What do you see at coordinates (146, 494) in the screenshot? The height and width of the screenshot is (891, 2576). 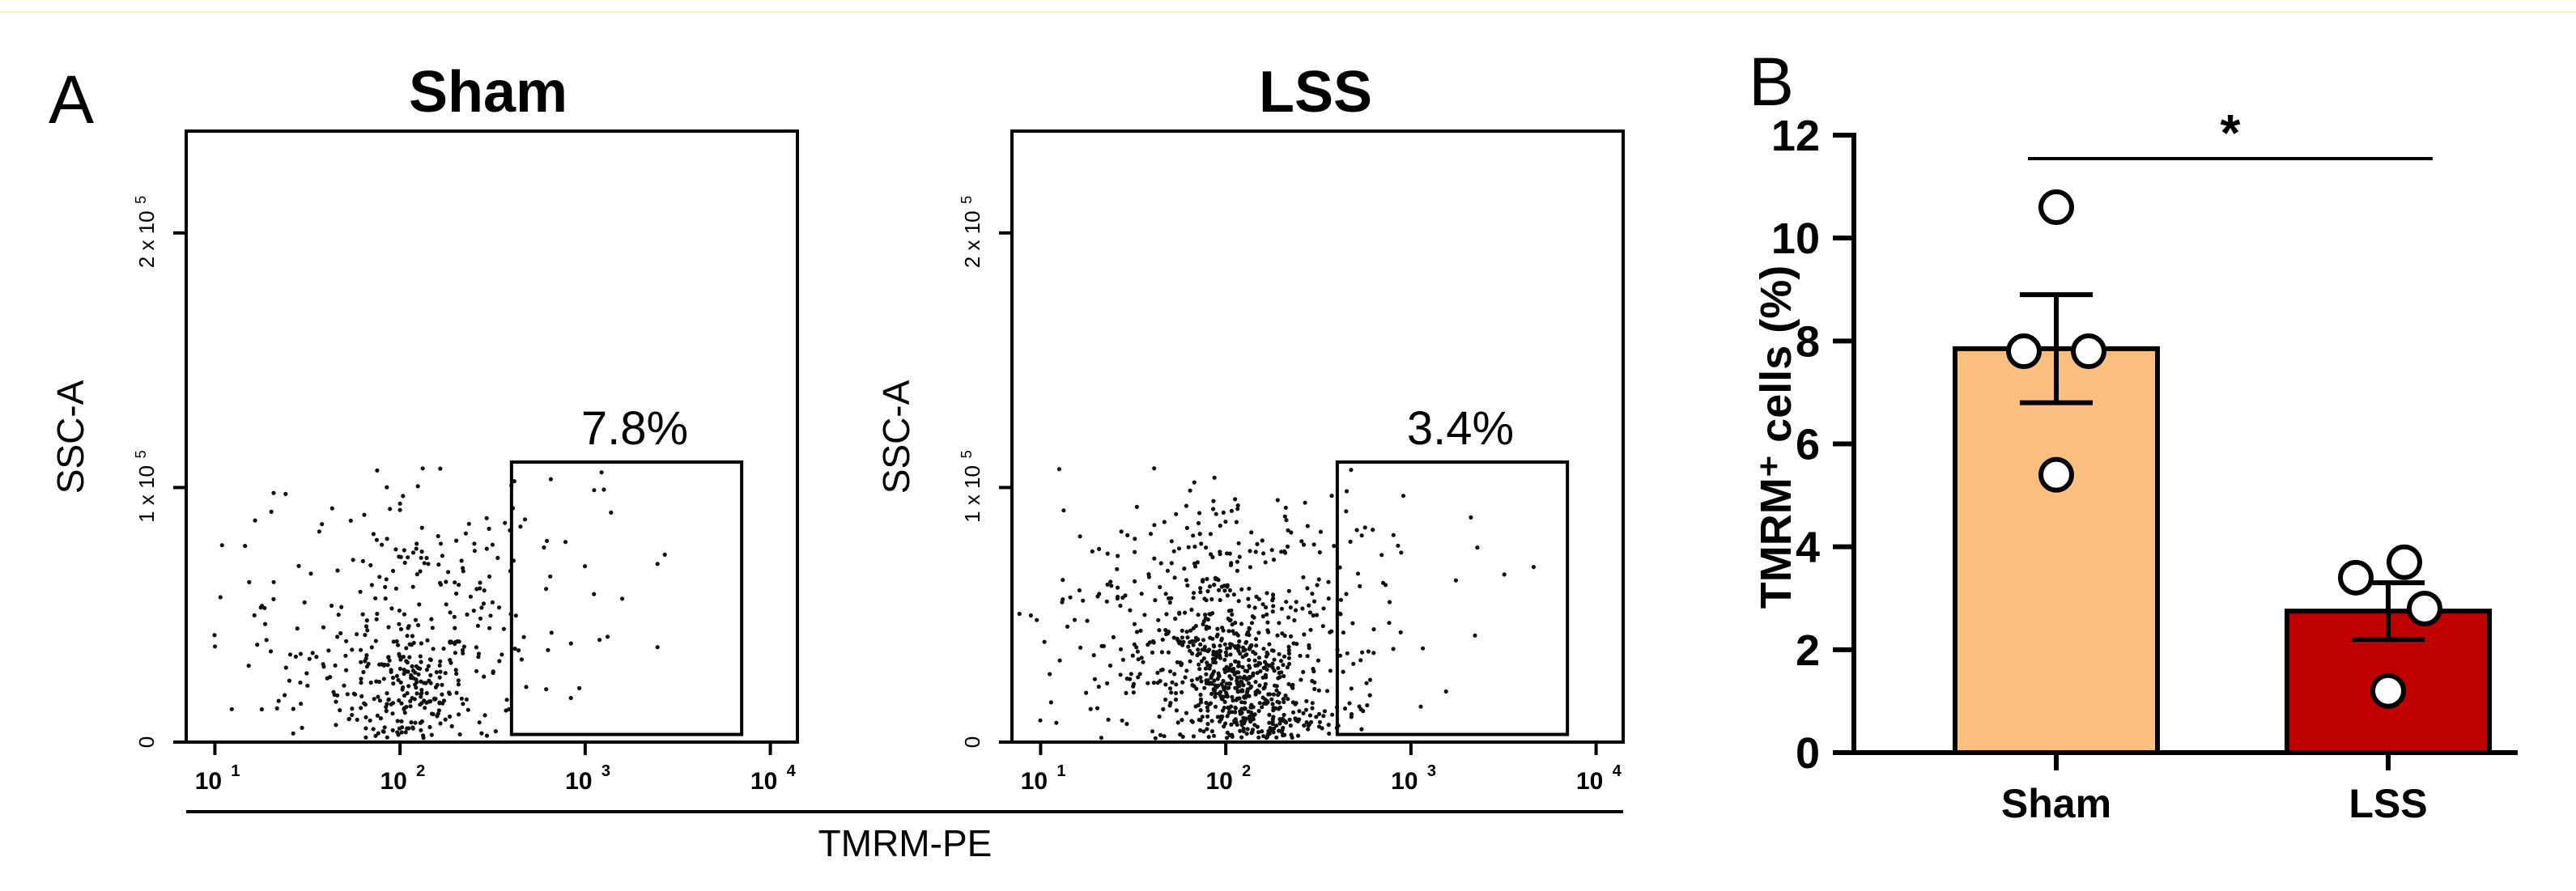 I see `y-tick-label: 1 x 10` at bounding box center [146, 494].